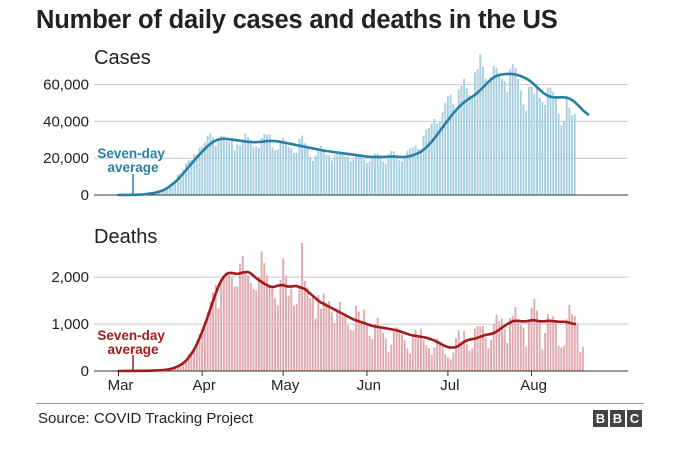 This screenshot has width=680, height=454. I want to click on bbc-logo-letter: B, so click(600, 418).